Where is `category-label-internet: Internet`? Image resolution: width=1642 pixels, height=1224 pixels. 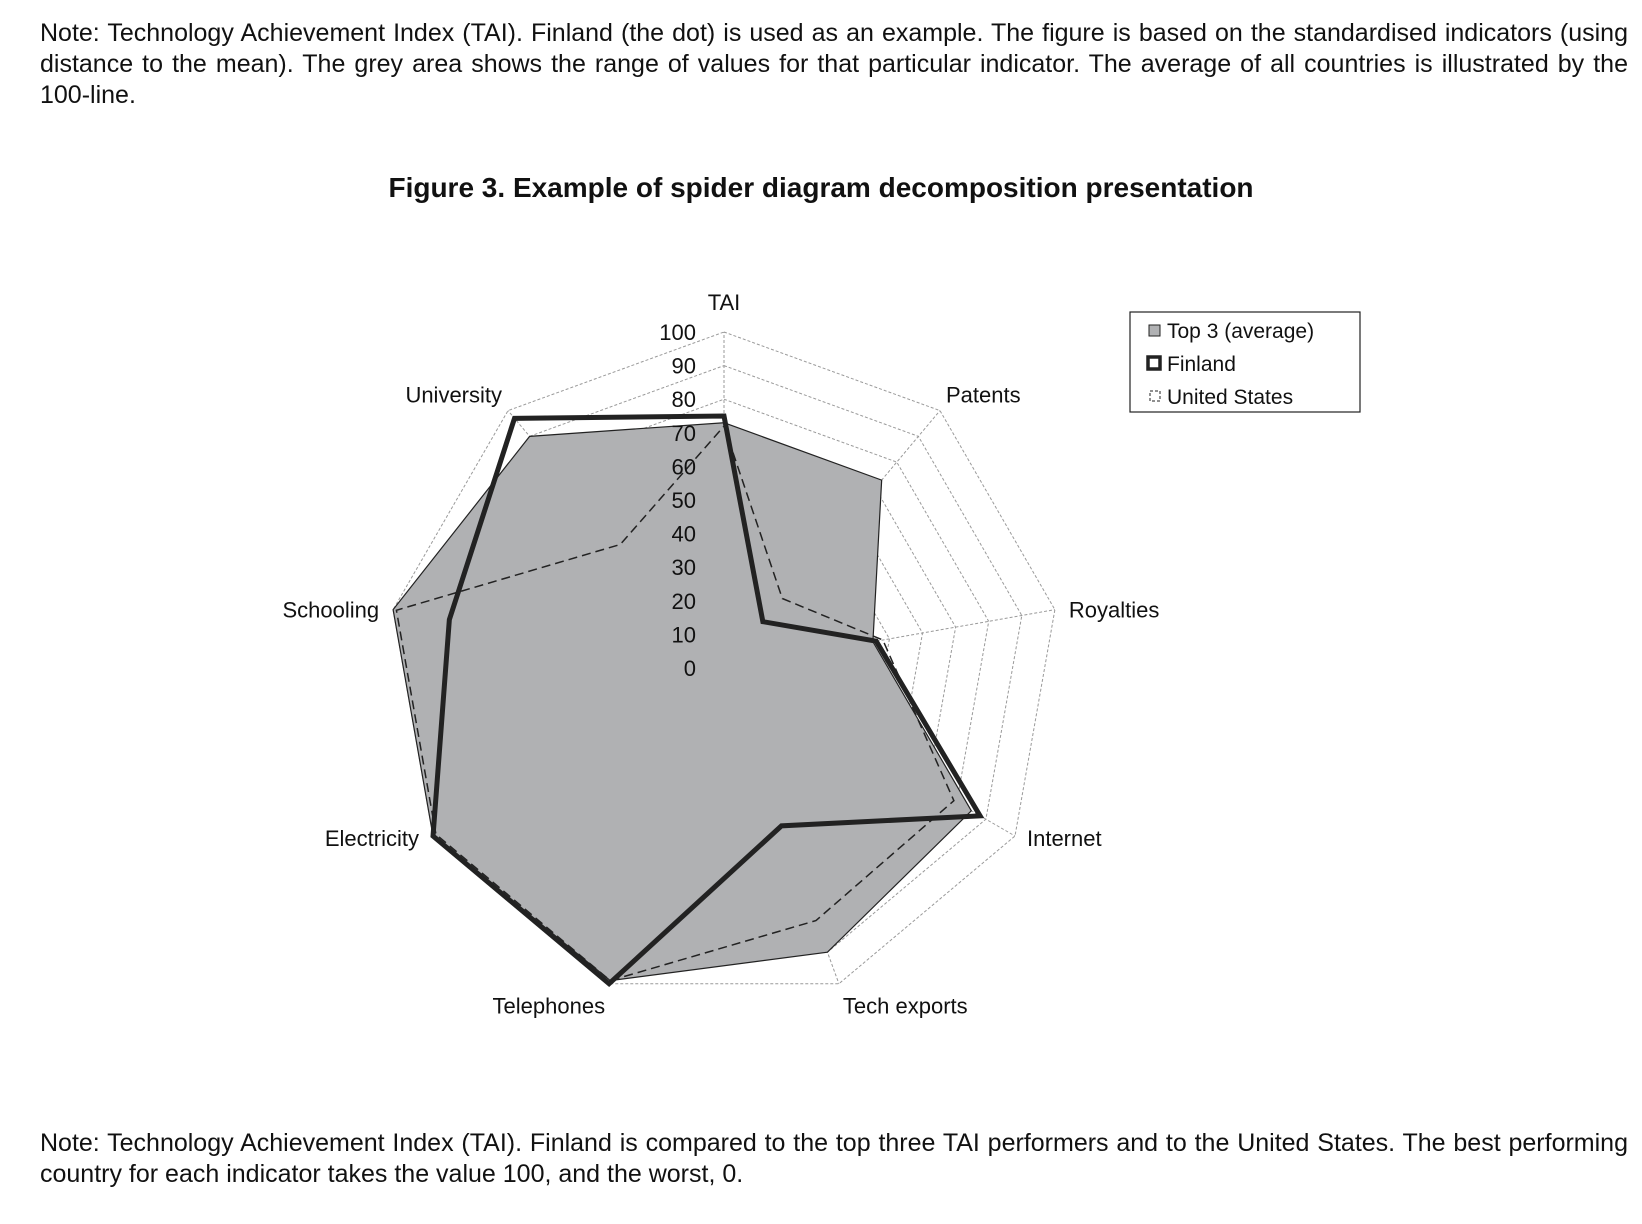 category-label-internet: Internet is located at coordinates (1064, 838).